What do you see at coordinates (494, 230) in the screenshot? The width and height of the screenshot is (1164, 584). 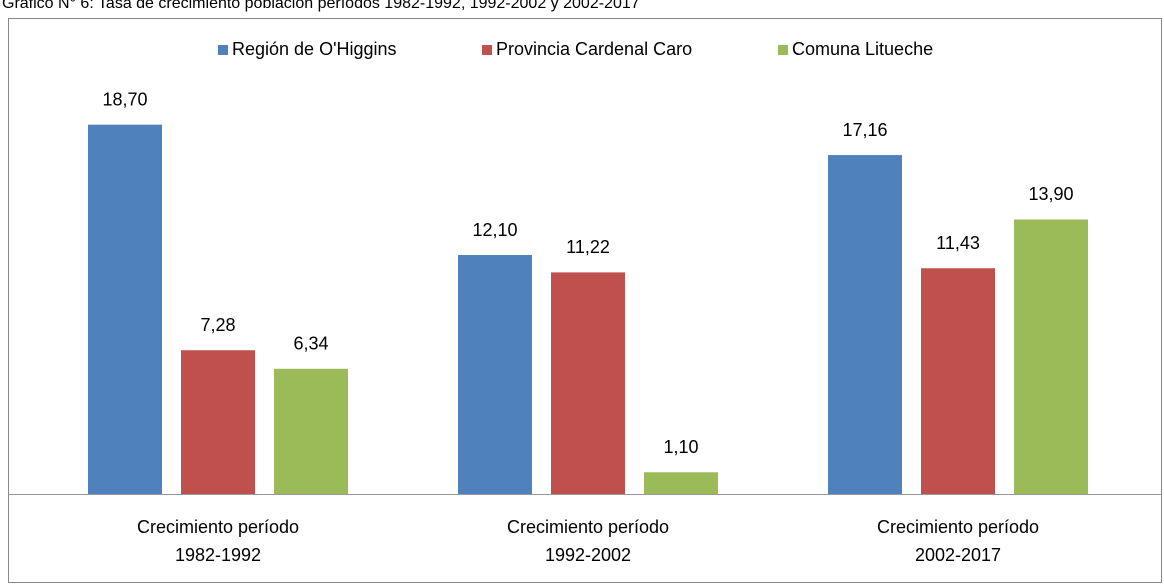 I see `data-label: 12,10` at bounding box center [494, 230].